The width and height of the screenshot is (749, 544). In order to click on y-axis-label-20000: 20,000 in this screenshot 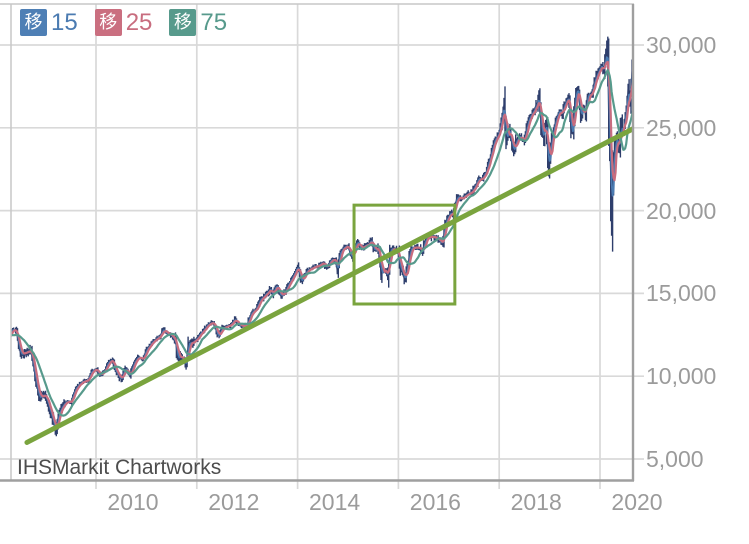, I will do `click(681, 210)`.